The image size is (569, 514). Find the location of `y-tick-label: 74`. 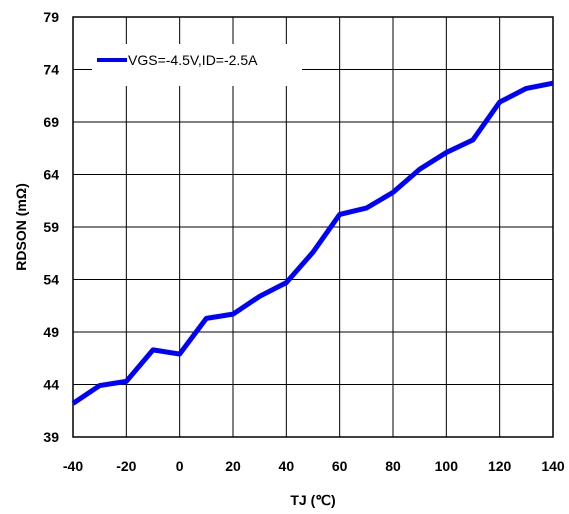

y-tick-label: 74 is located at coordinates (51, 70).